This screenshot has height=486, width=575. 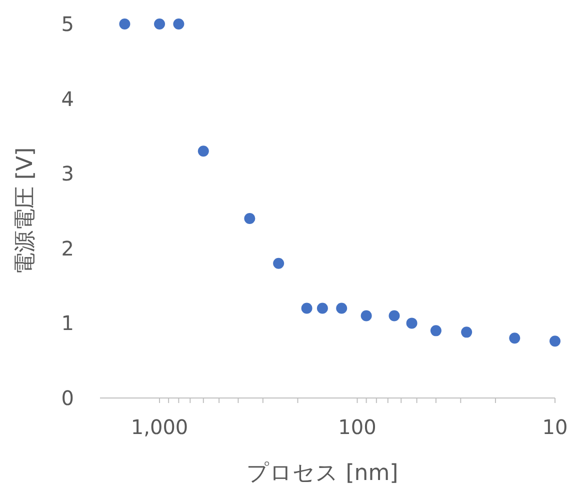 I want to click on ylabel: 電源電圧 [V], so click(x=25, y=211).